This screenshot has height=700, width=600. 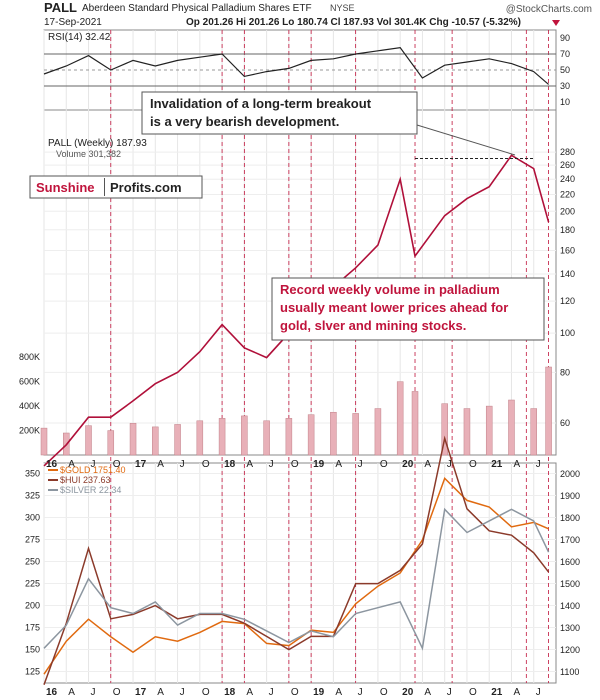 What do you see at coordinates (32, 650) in the screenshot?
I see `metals-left-tick-label: 150` at bounding box center [32, 650].